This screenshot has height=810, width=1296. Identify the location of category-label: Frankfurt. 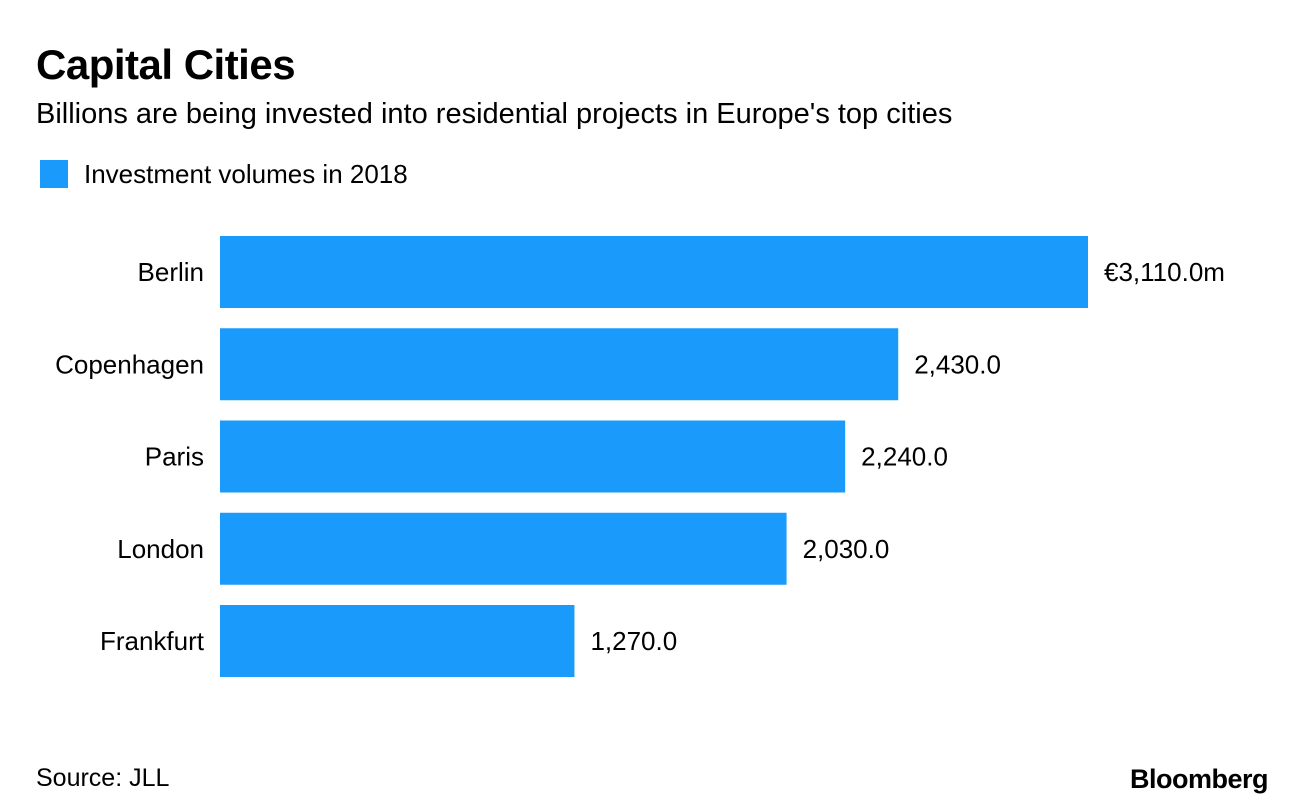
(152, 641).